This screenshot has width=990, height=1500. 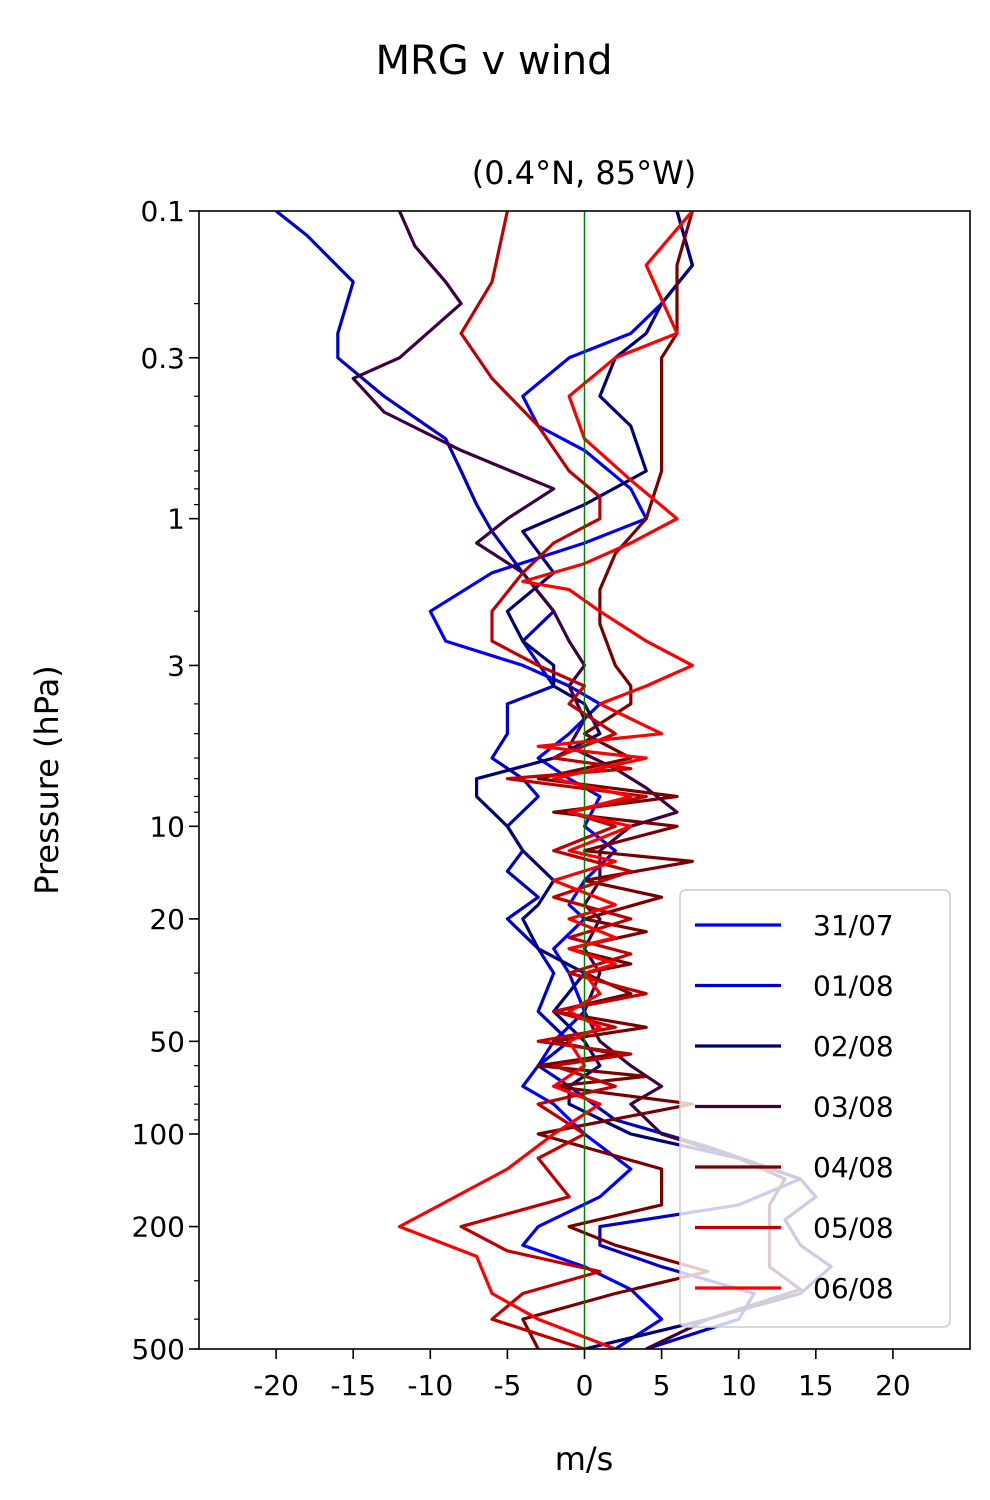 I want to click on y-tick-label: 0.1, so click(x=162, y=211).